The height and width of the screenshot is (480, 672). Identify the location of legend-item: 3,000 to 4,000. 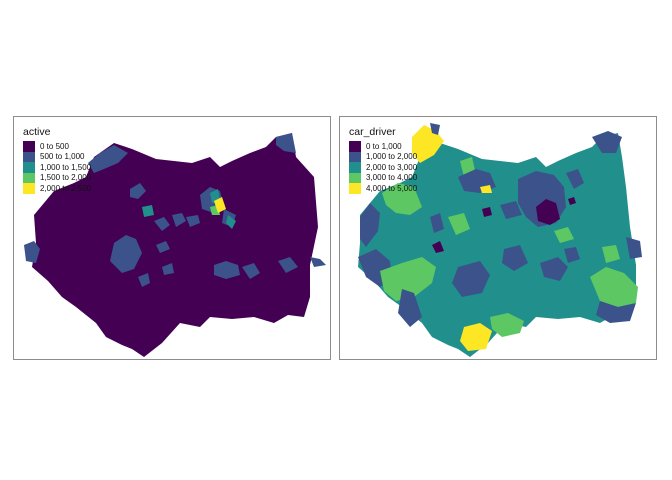
(383, 177).